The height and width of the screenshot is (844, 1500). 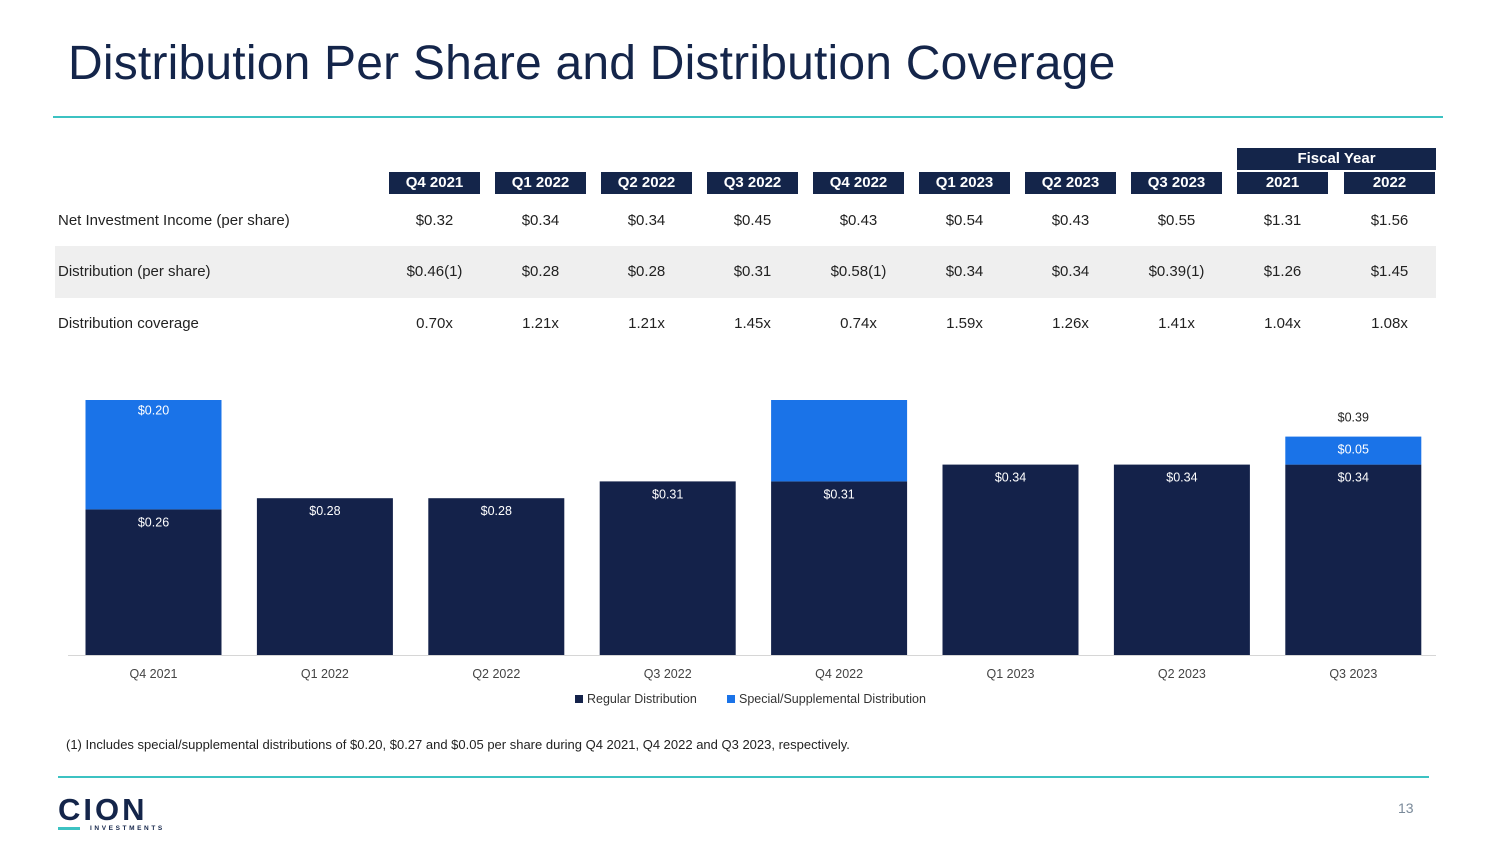 I want to click on table-row, so click(x=745, y=272).